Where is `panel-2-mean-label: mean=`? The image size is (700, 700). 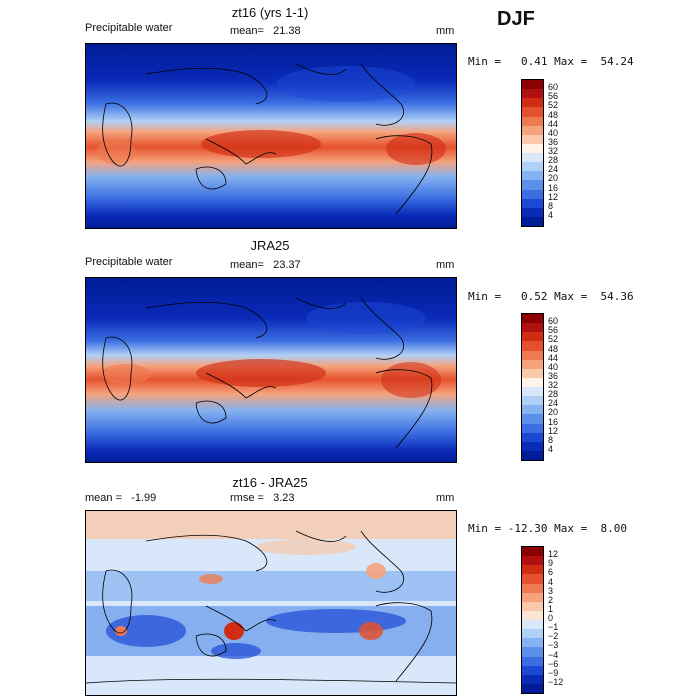 panel-2-mean-label: mean= is located at coordinates (247, 265).